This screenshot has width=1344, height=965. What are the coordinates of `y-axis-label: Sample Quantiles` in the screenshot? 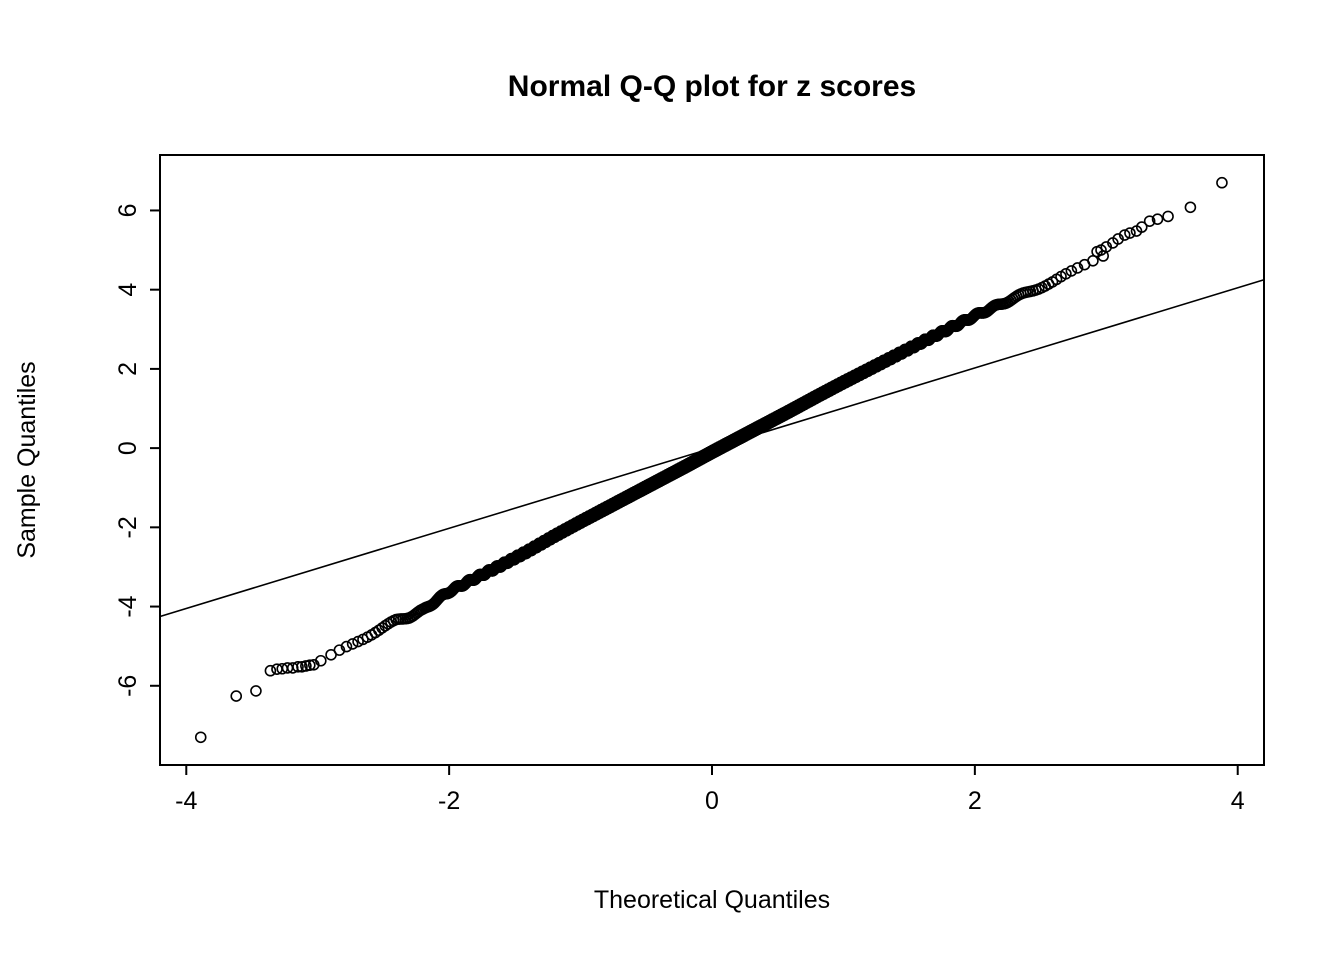 It's located at (27, 459).